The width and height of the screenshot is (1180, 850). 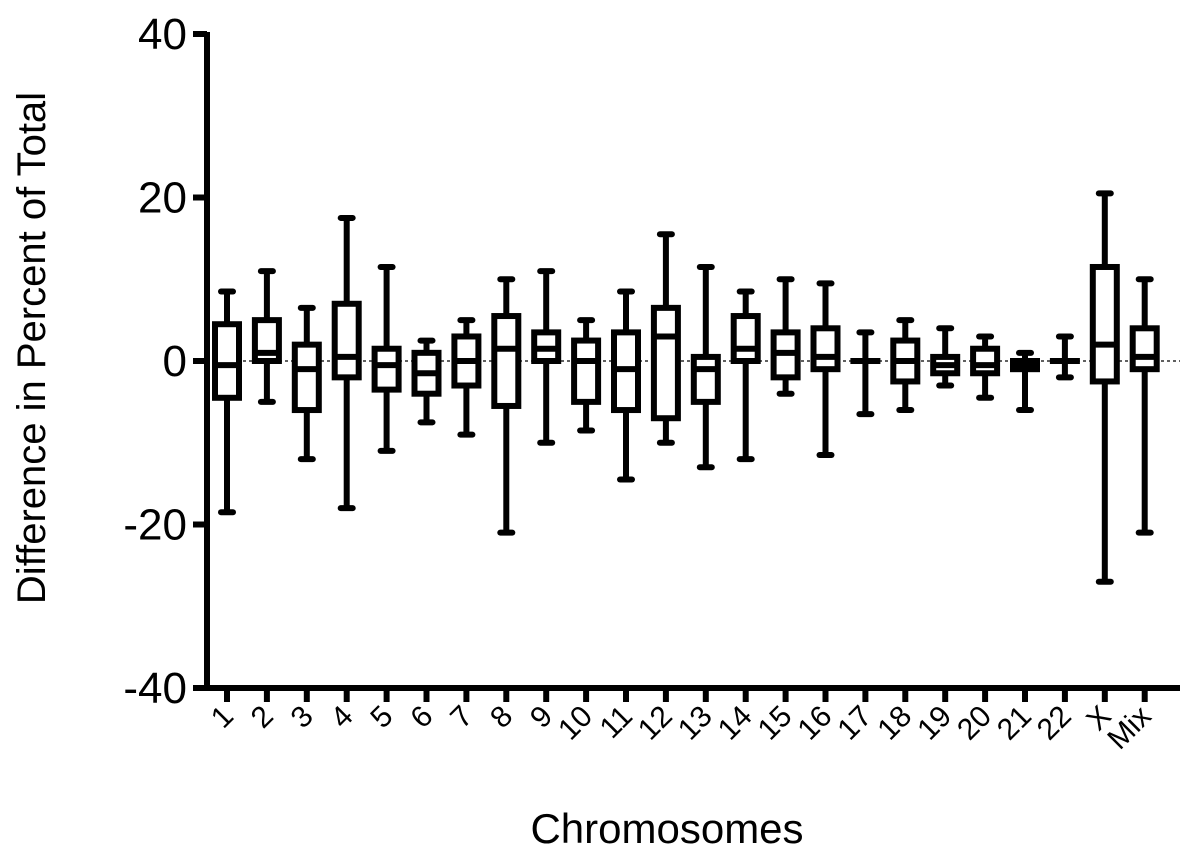 I want to click on x-axis-title: Chromosomes, so click(x=666, y=827).